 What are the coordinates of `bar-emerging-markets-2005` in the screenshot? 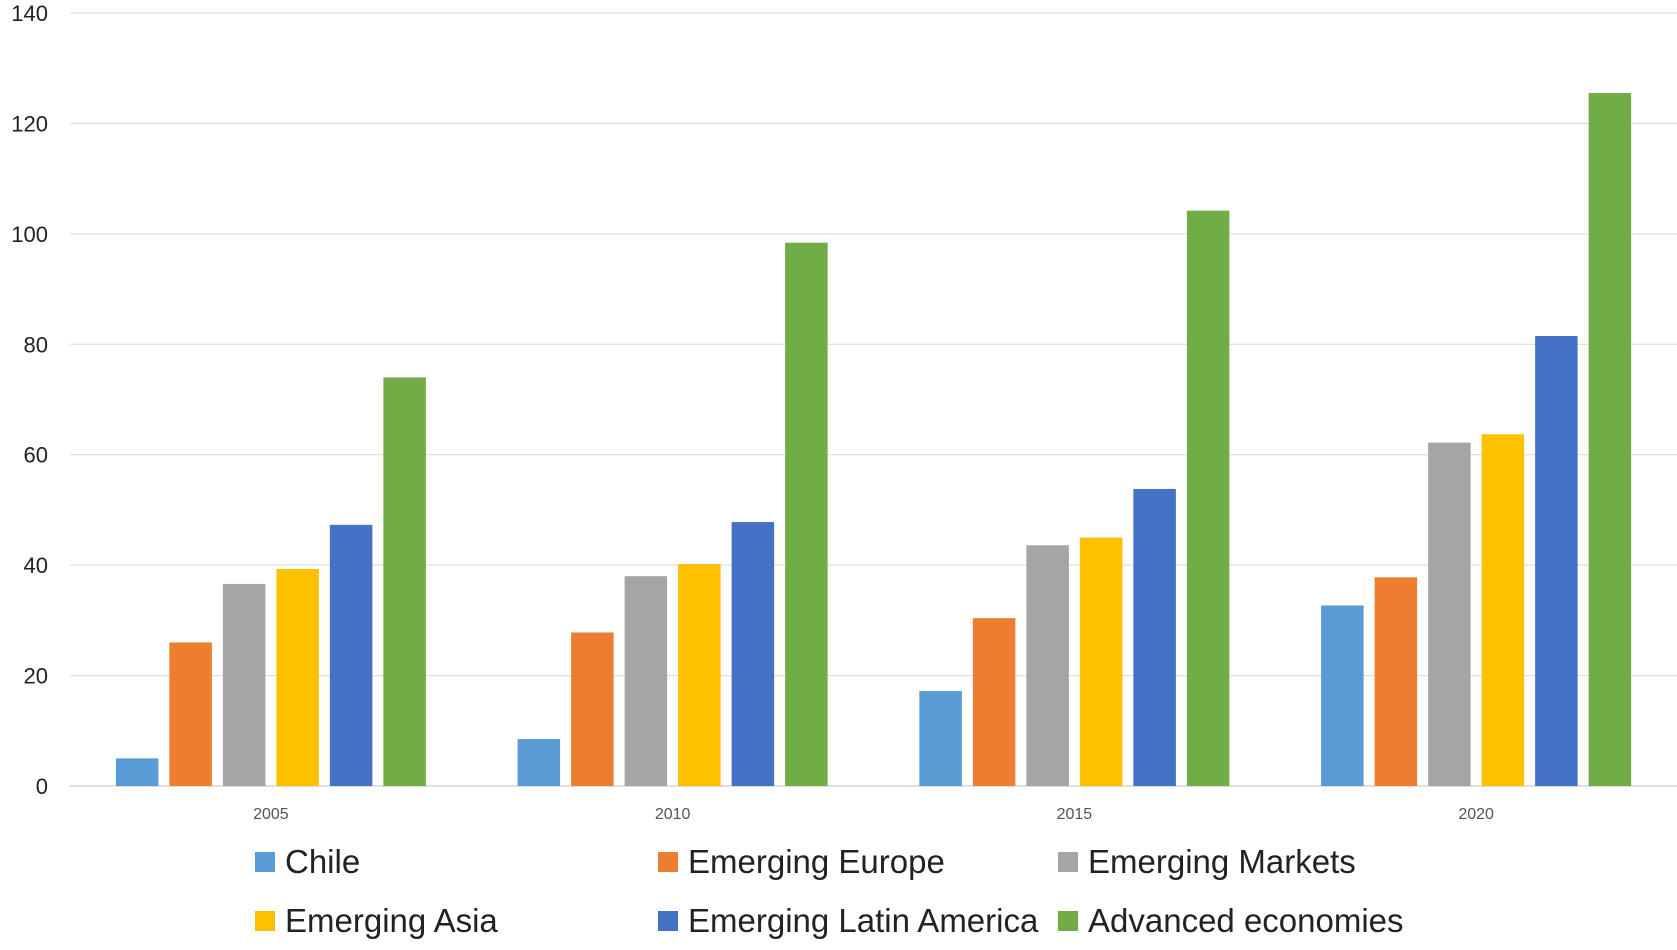 It's located at (244, 684).